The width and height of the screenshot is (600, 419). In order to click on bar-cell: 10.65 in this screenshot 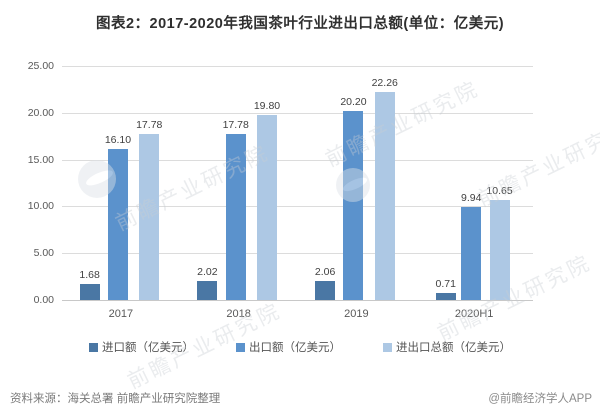, I will do `click(499, 183)`.